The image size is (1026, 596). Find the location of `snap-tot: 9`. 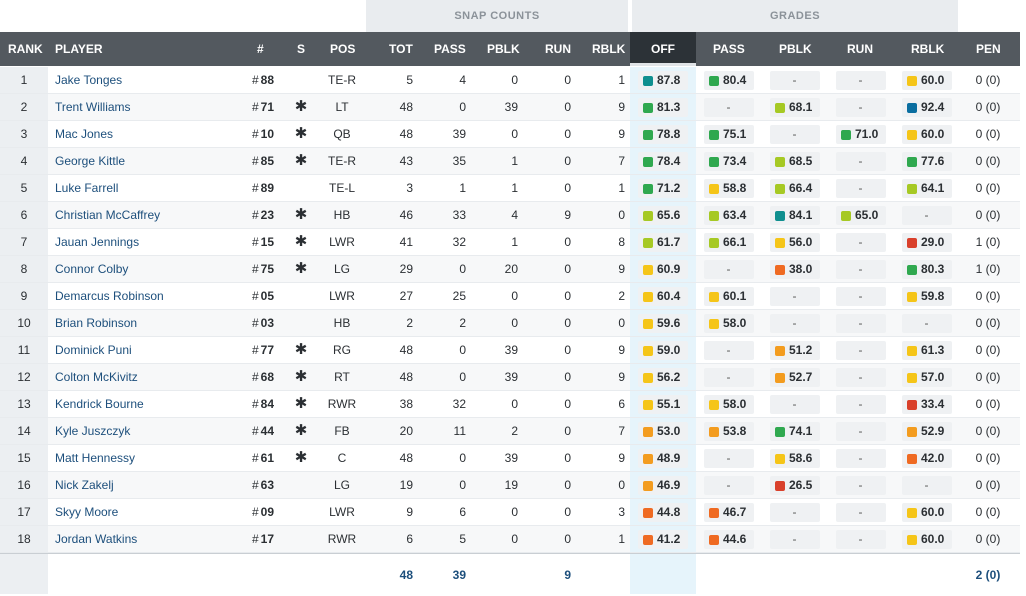

snap-tot: 9 is located at coordinates (409, 512).